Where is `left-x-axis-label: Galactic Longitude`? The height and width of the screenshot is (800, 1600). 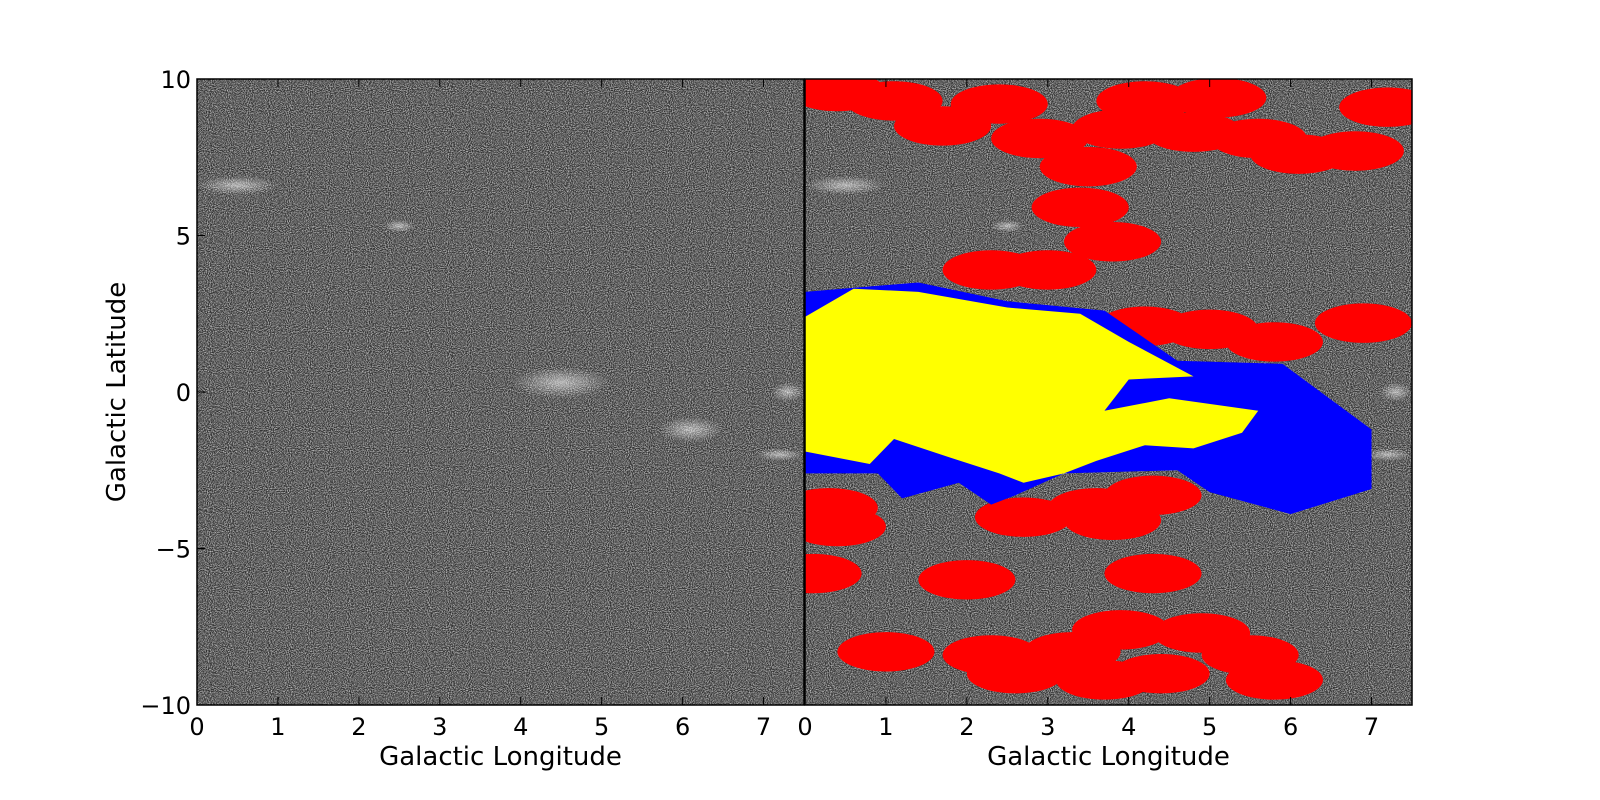 left-x-axis-label: Galactic Longitude is located at coordinates (500, 757).